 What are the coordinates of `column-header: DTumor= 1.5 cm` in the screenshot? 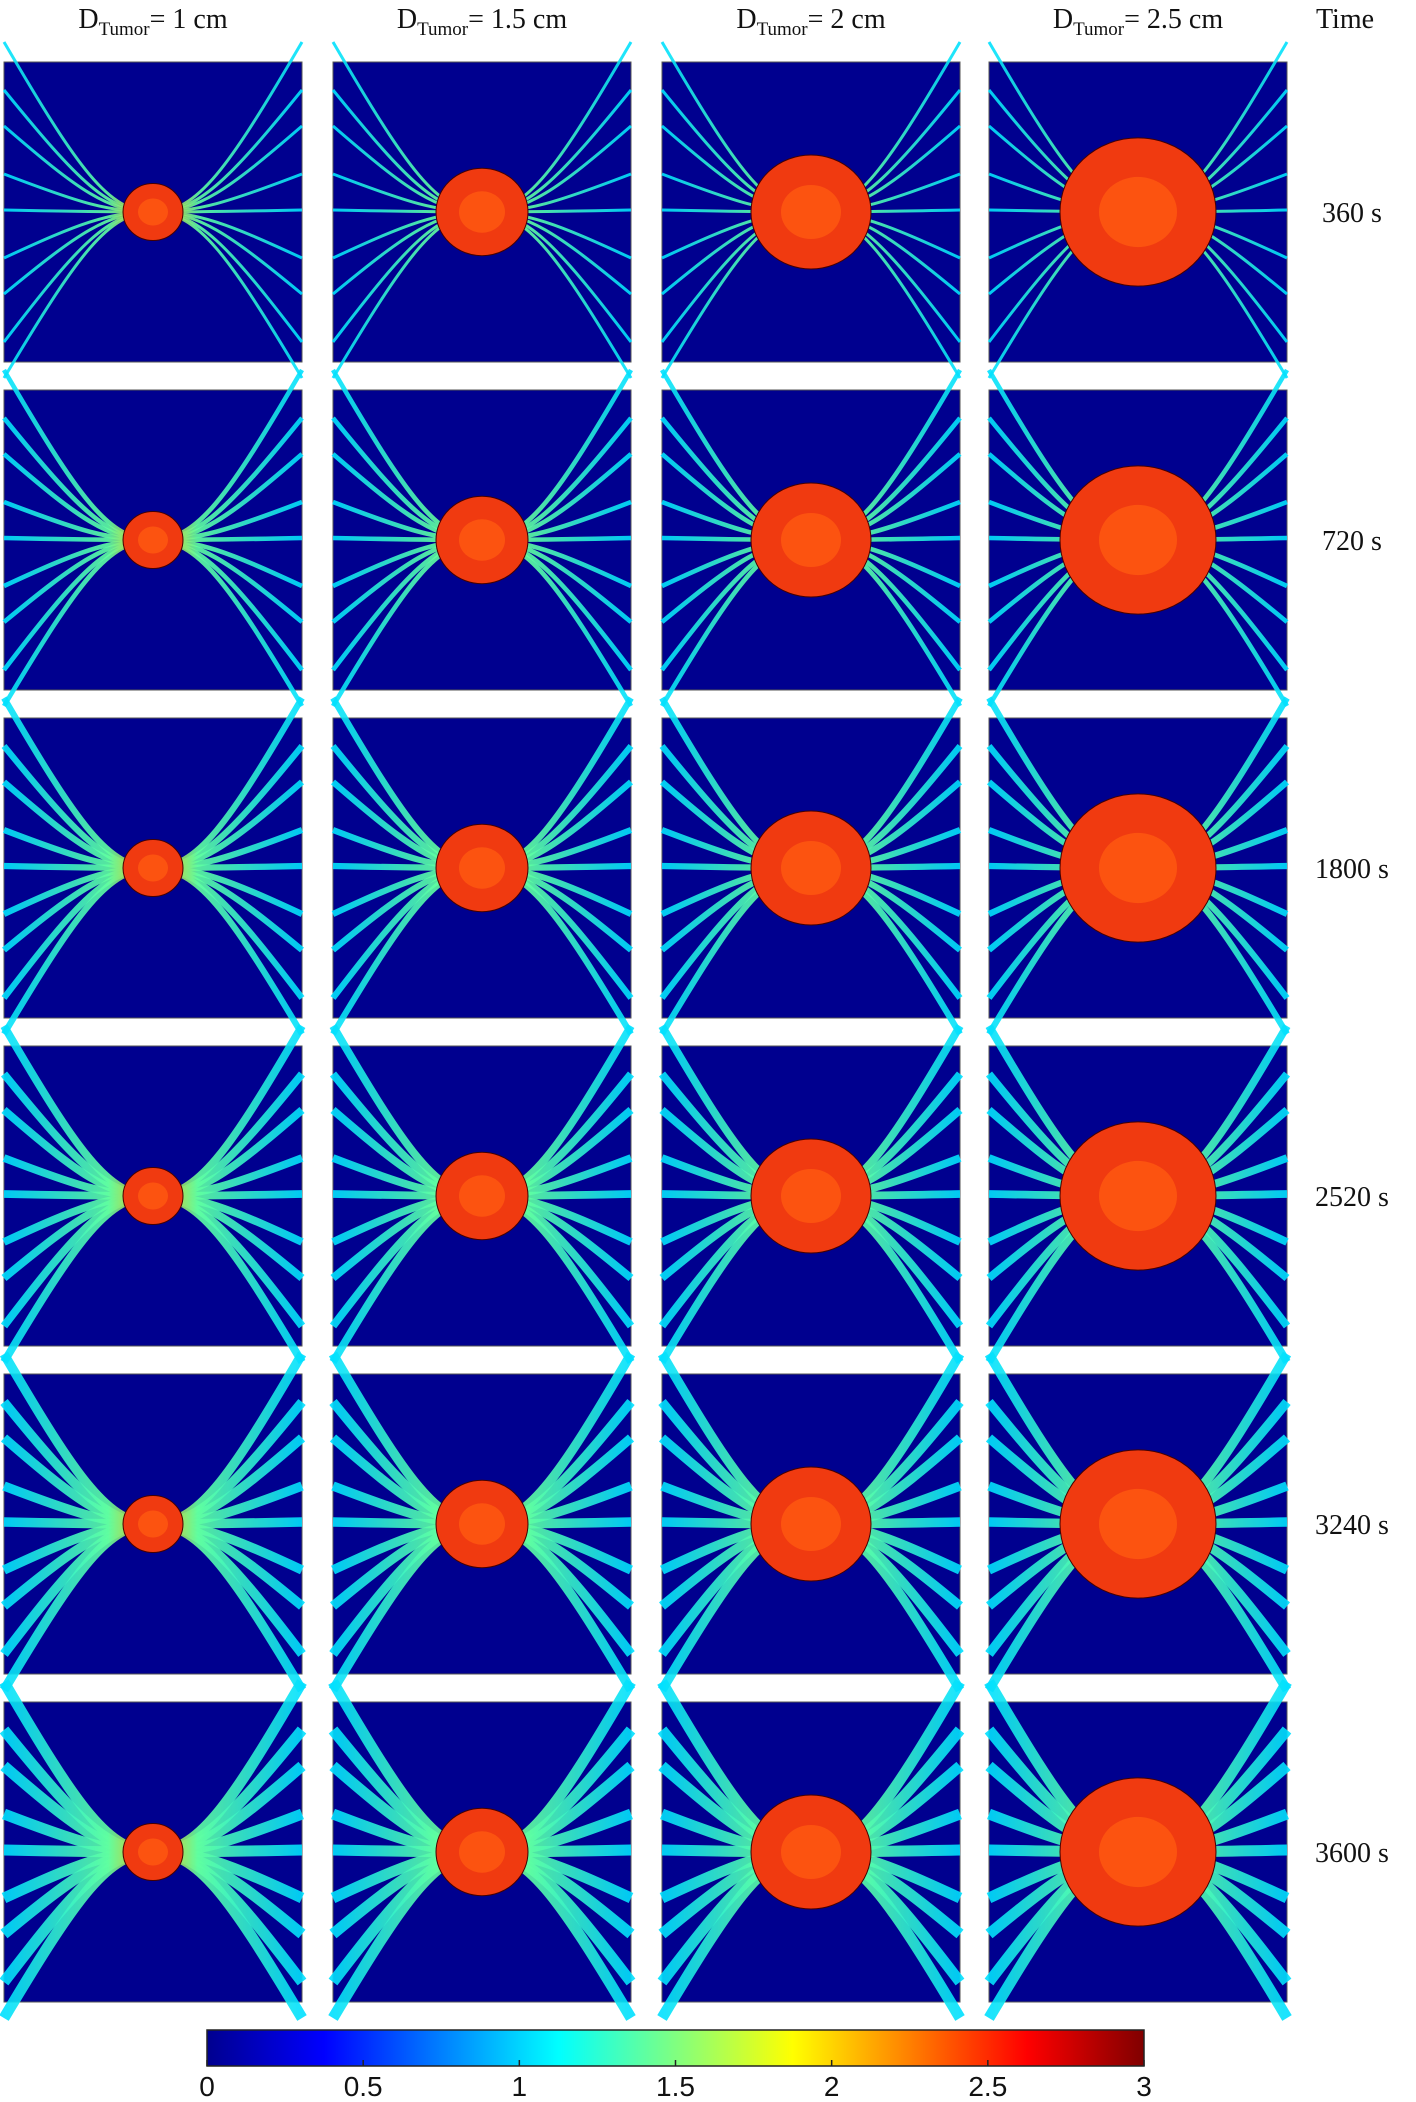 It's located at (482, 22).